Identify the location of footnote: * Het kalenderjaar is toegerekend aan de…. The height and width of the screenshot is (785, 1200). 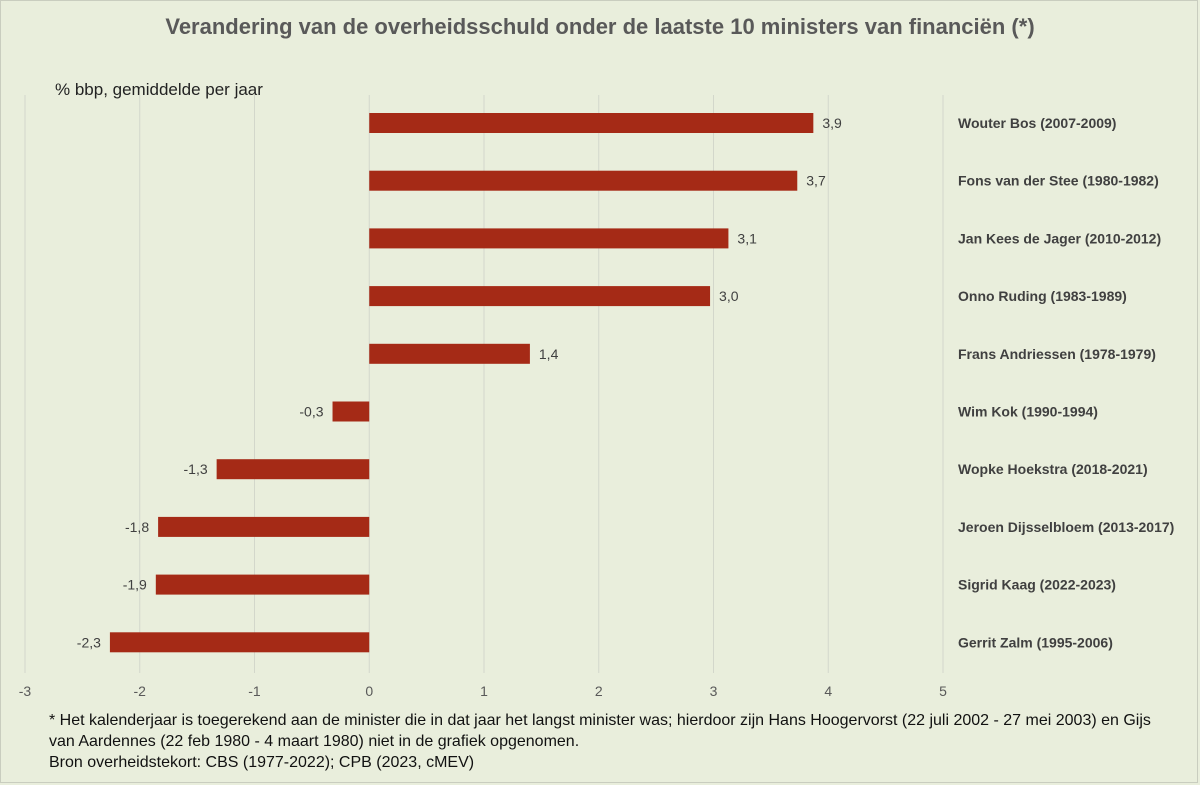
(604, 741).